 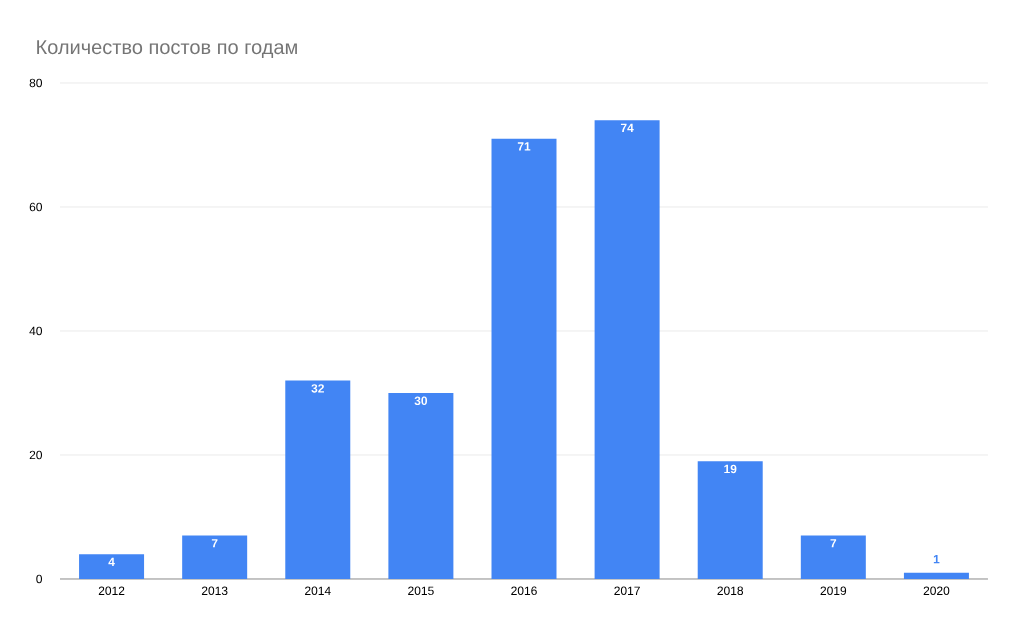 What do you see at coordinates (421, 591) in the screenshot?
I see `x-tick-label: 2015` at bounding box center [421, 591].